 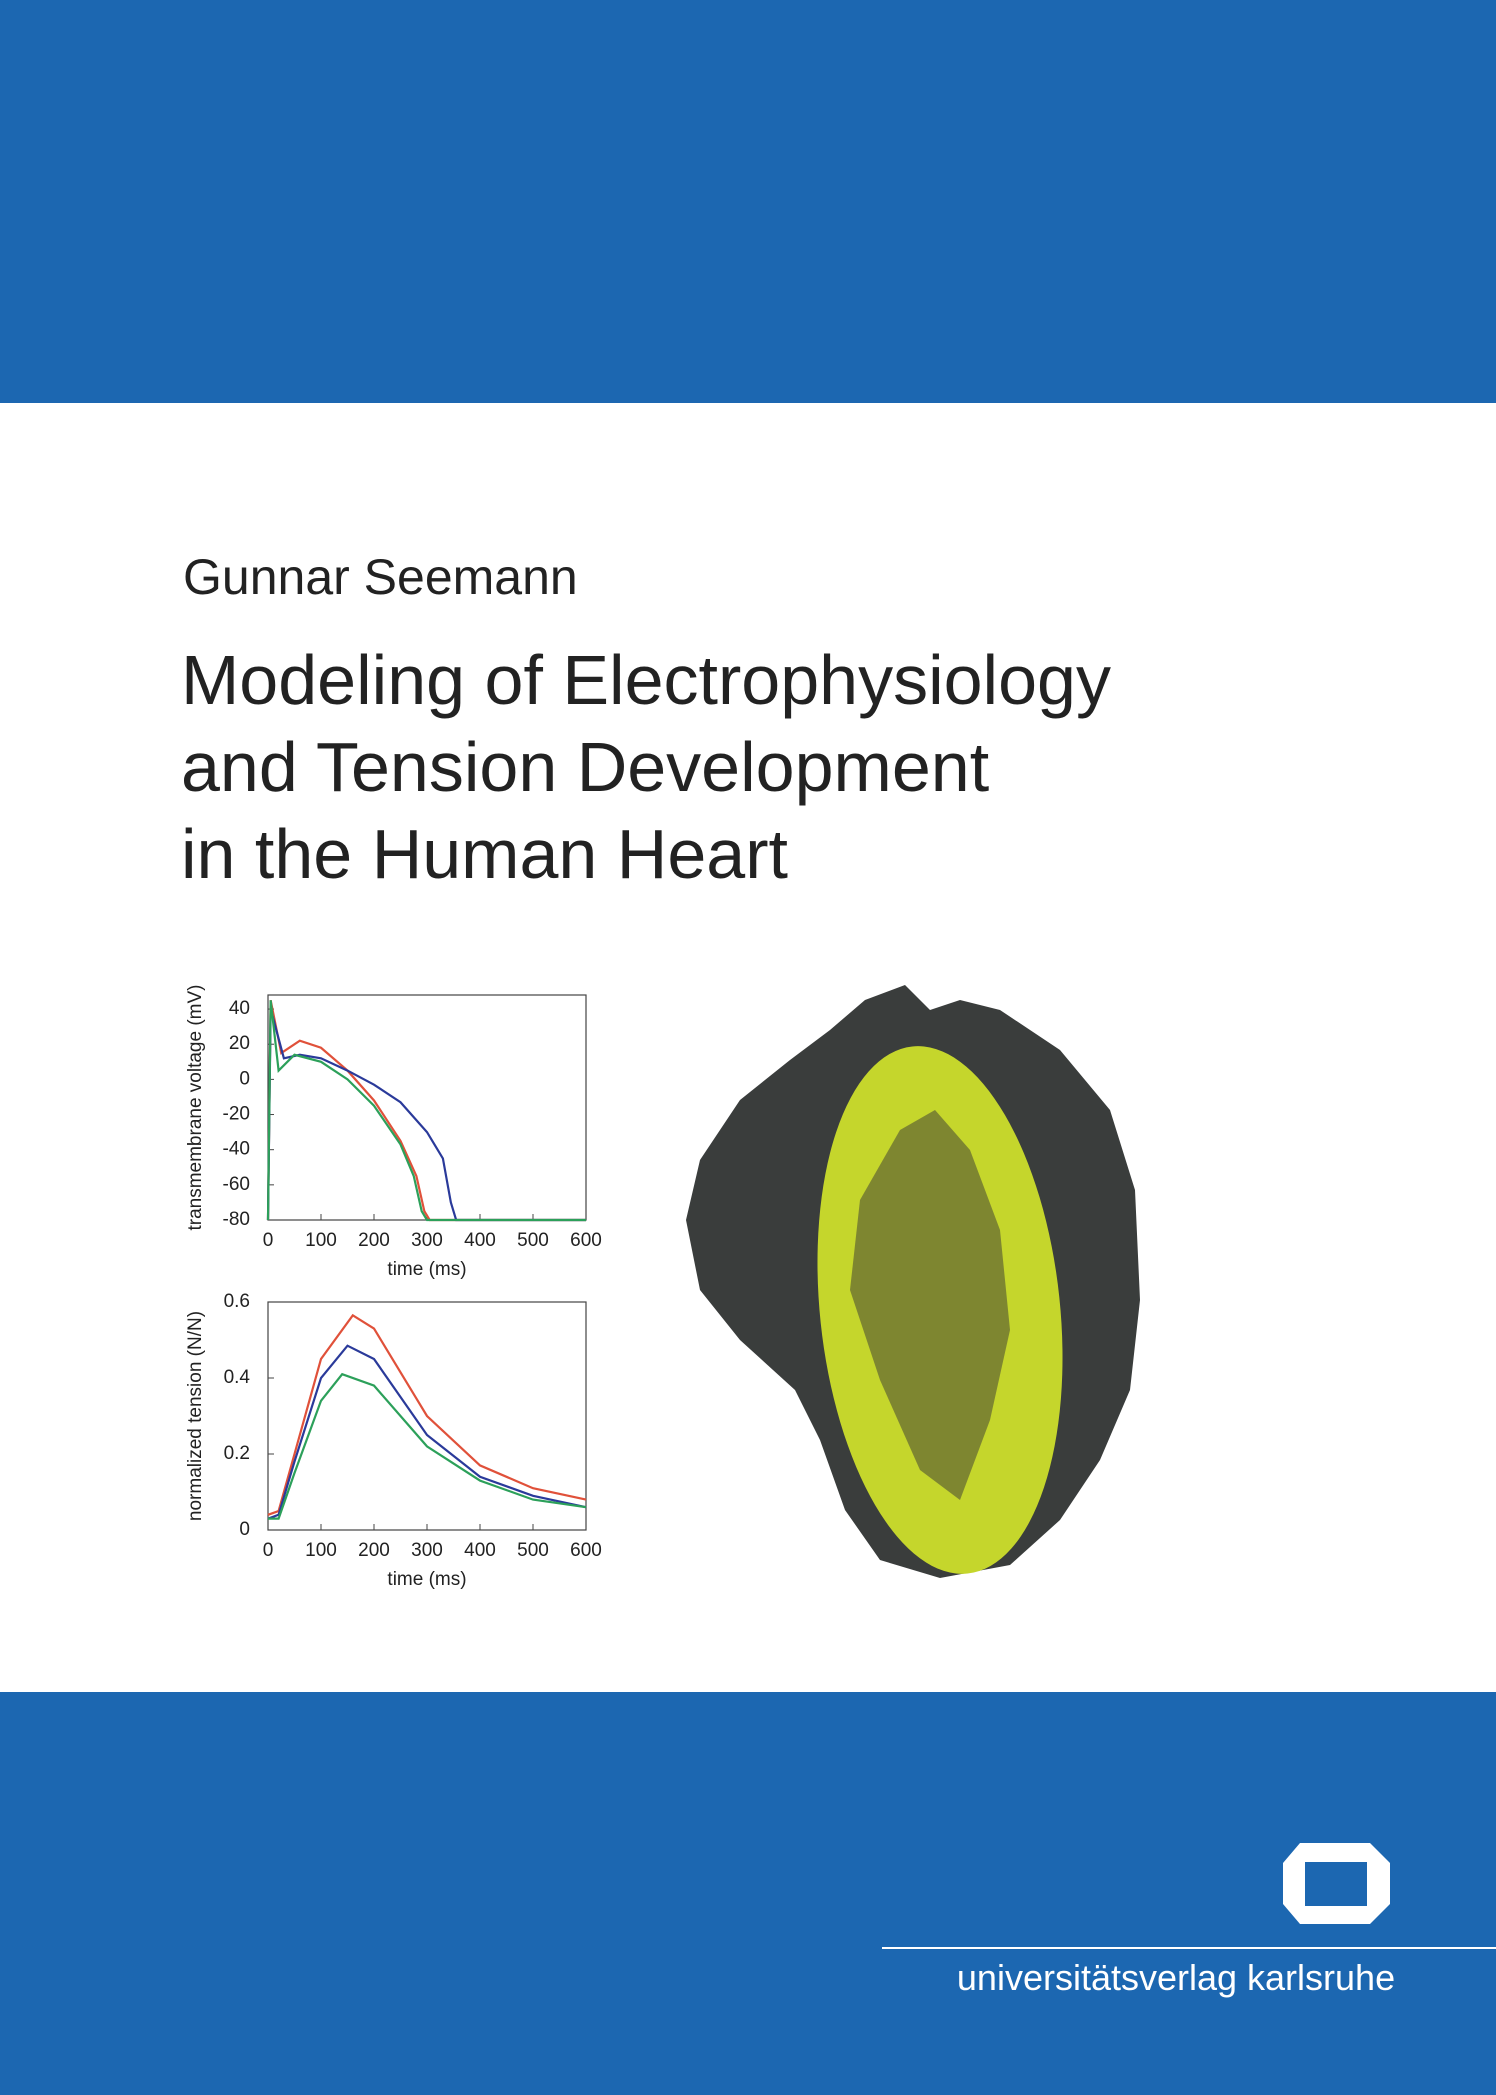 What do you see at coordinates (239, 1043) in the screenshot?
I see `y-tick-label: 20` at bounding box center [239, 1043].